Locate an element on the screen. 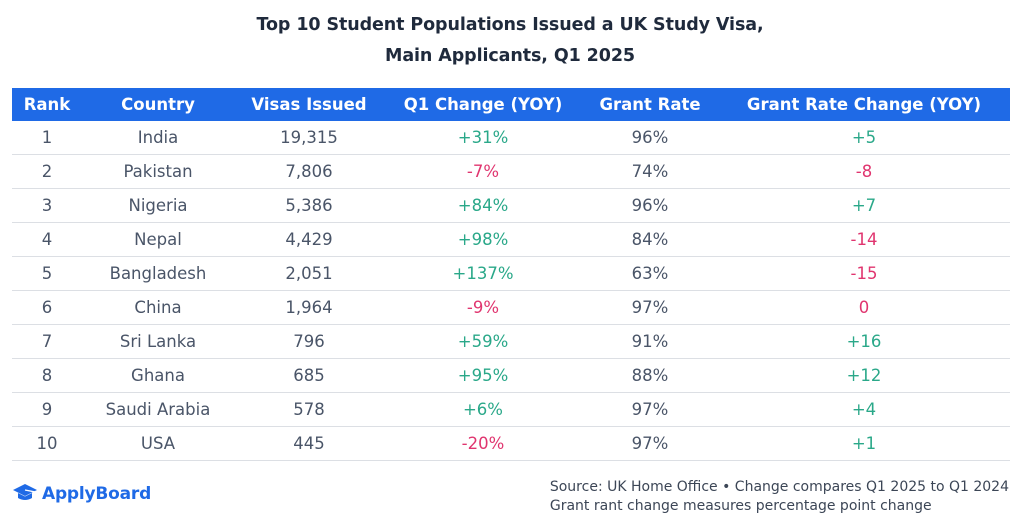 The height and width of the screenshot is (523, 1020). table-row: 10 USA 445 -20% 97% +1 is located at coordinates (511, 443).